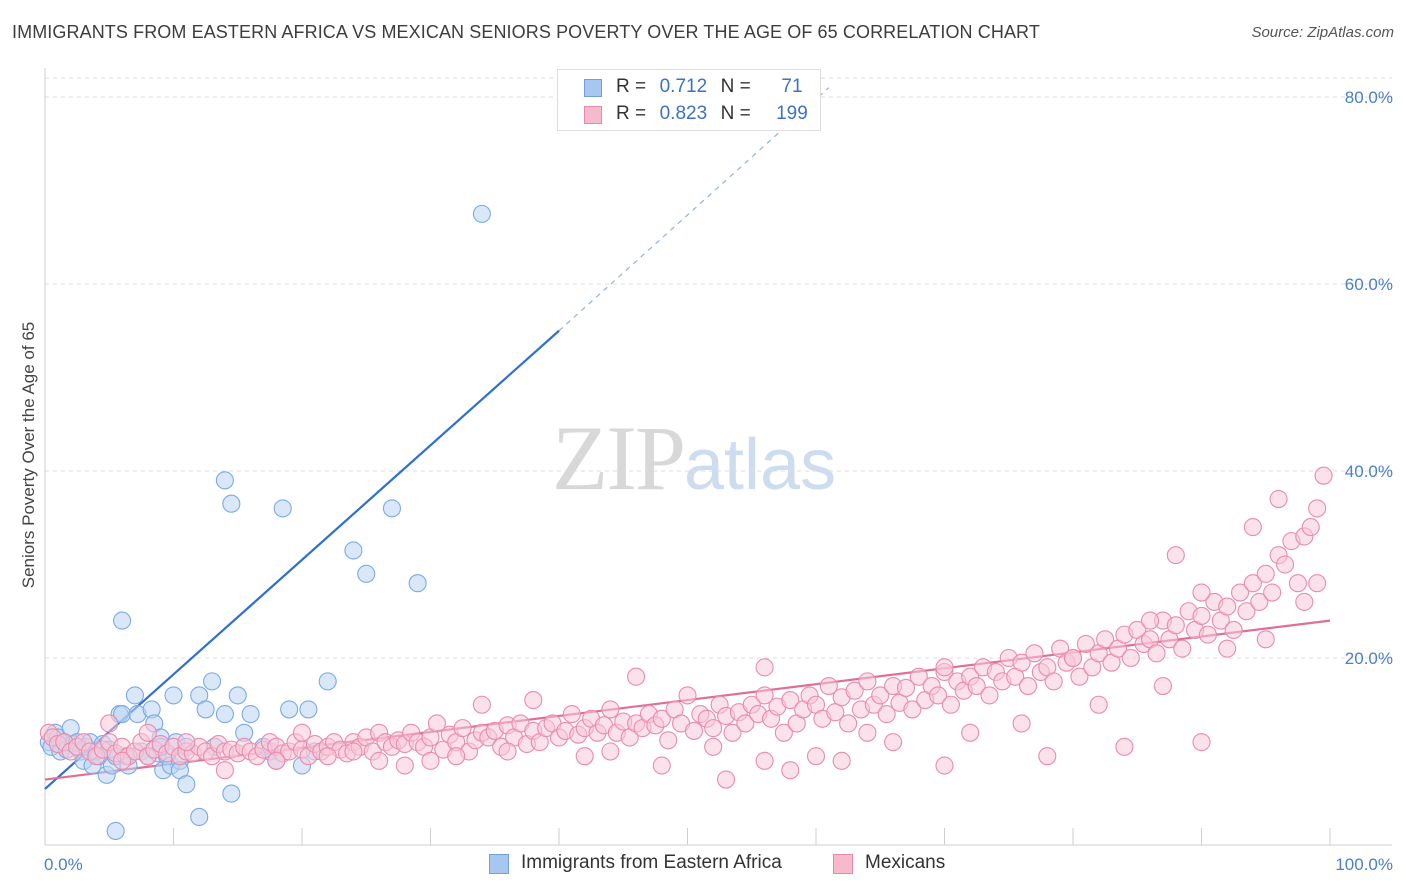 Image resolution: width=1406 pixels, height=892 pixels. I want to click on chart-source: Source: ZipAtlas.com, so click(1322, 32).